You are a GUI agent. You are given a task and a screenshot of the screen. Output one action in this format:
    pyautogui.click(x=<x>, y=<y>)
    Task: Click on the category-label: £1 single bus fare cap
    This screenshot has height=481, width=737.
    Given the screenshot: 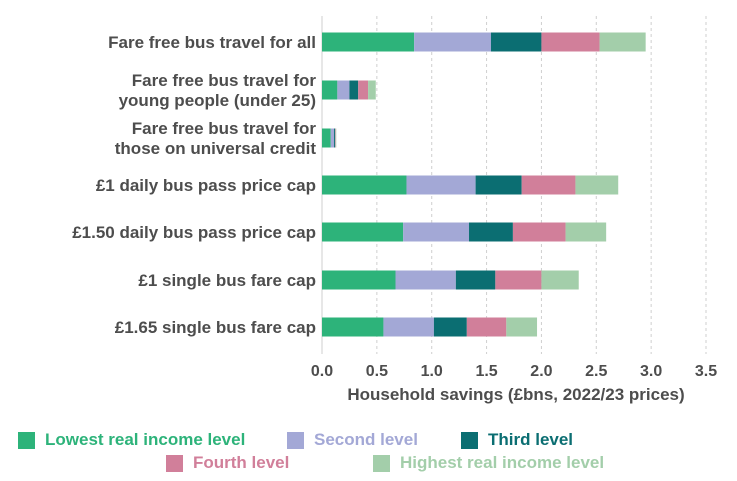 What is the action you would take?
    pyautogui.click(x=227, y=280)
    